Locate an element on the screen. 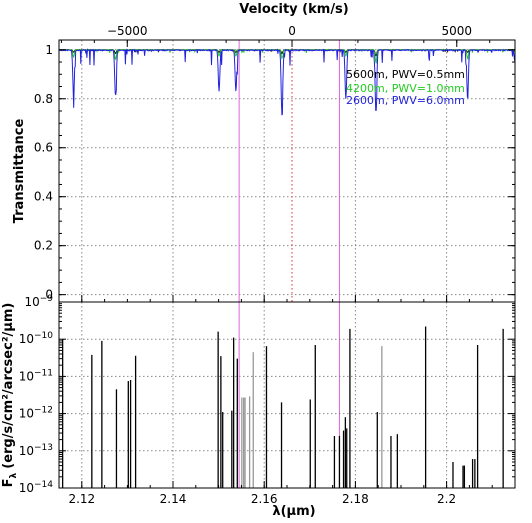  bottom-y-axis-title: Fλ (erg/s/cm²/arcsec²/μm) is located at coordinates (10, 395).